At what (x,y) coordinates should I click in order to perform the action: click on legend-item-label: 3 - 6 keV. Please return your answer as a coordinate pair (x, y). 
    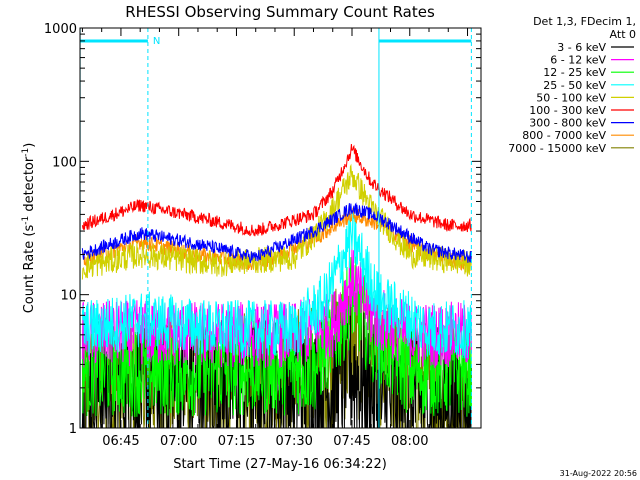
    Looking at the image, I should click on (581, 47).